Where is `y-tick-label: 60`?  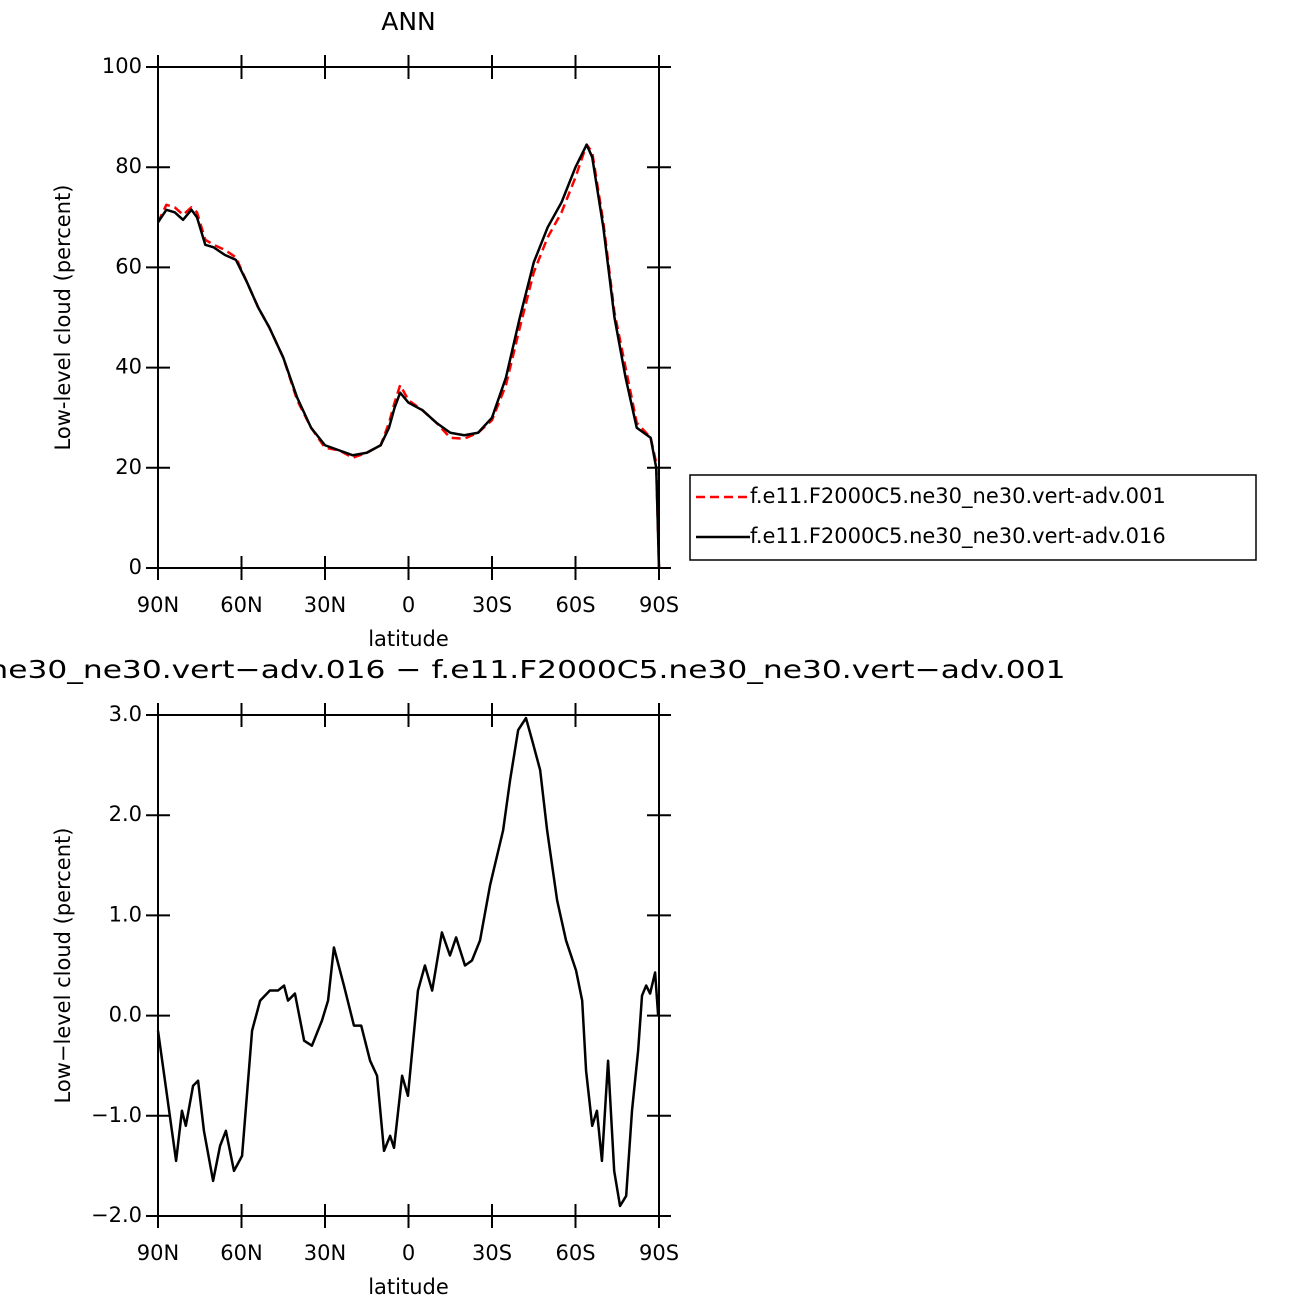
y-tick-label: 60 is located at coordinates (128, 266).